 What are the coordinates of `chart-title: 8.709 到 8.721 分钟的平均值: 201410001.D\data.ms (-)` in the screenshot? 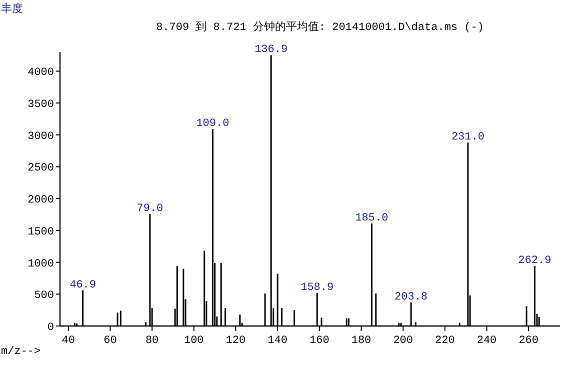 It's located at (320, 27).